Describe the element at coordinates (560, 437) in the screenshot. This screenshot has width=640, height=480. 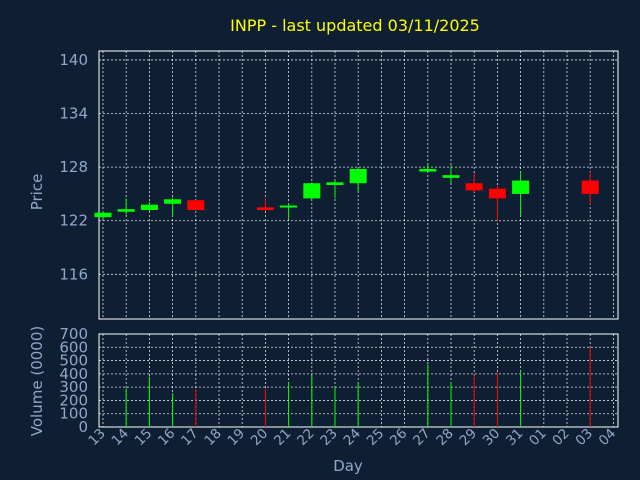
I see `day-tick-label: 02` at that location.